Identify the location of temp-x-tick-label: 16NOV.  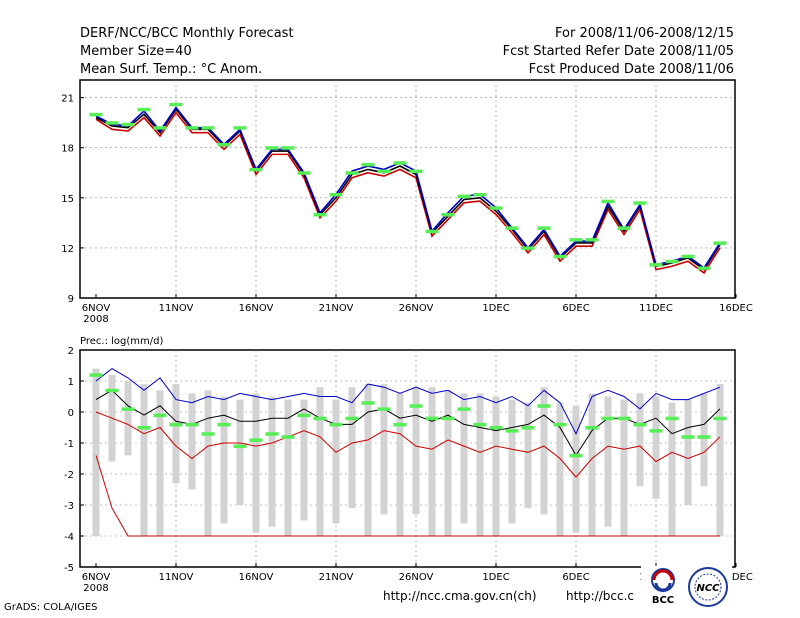
(256, 308).